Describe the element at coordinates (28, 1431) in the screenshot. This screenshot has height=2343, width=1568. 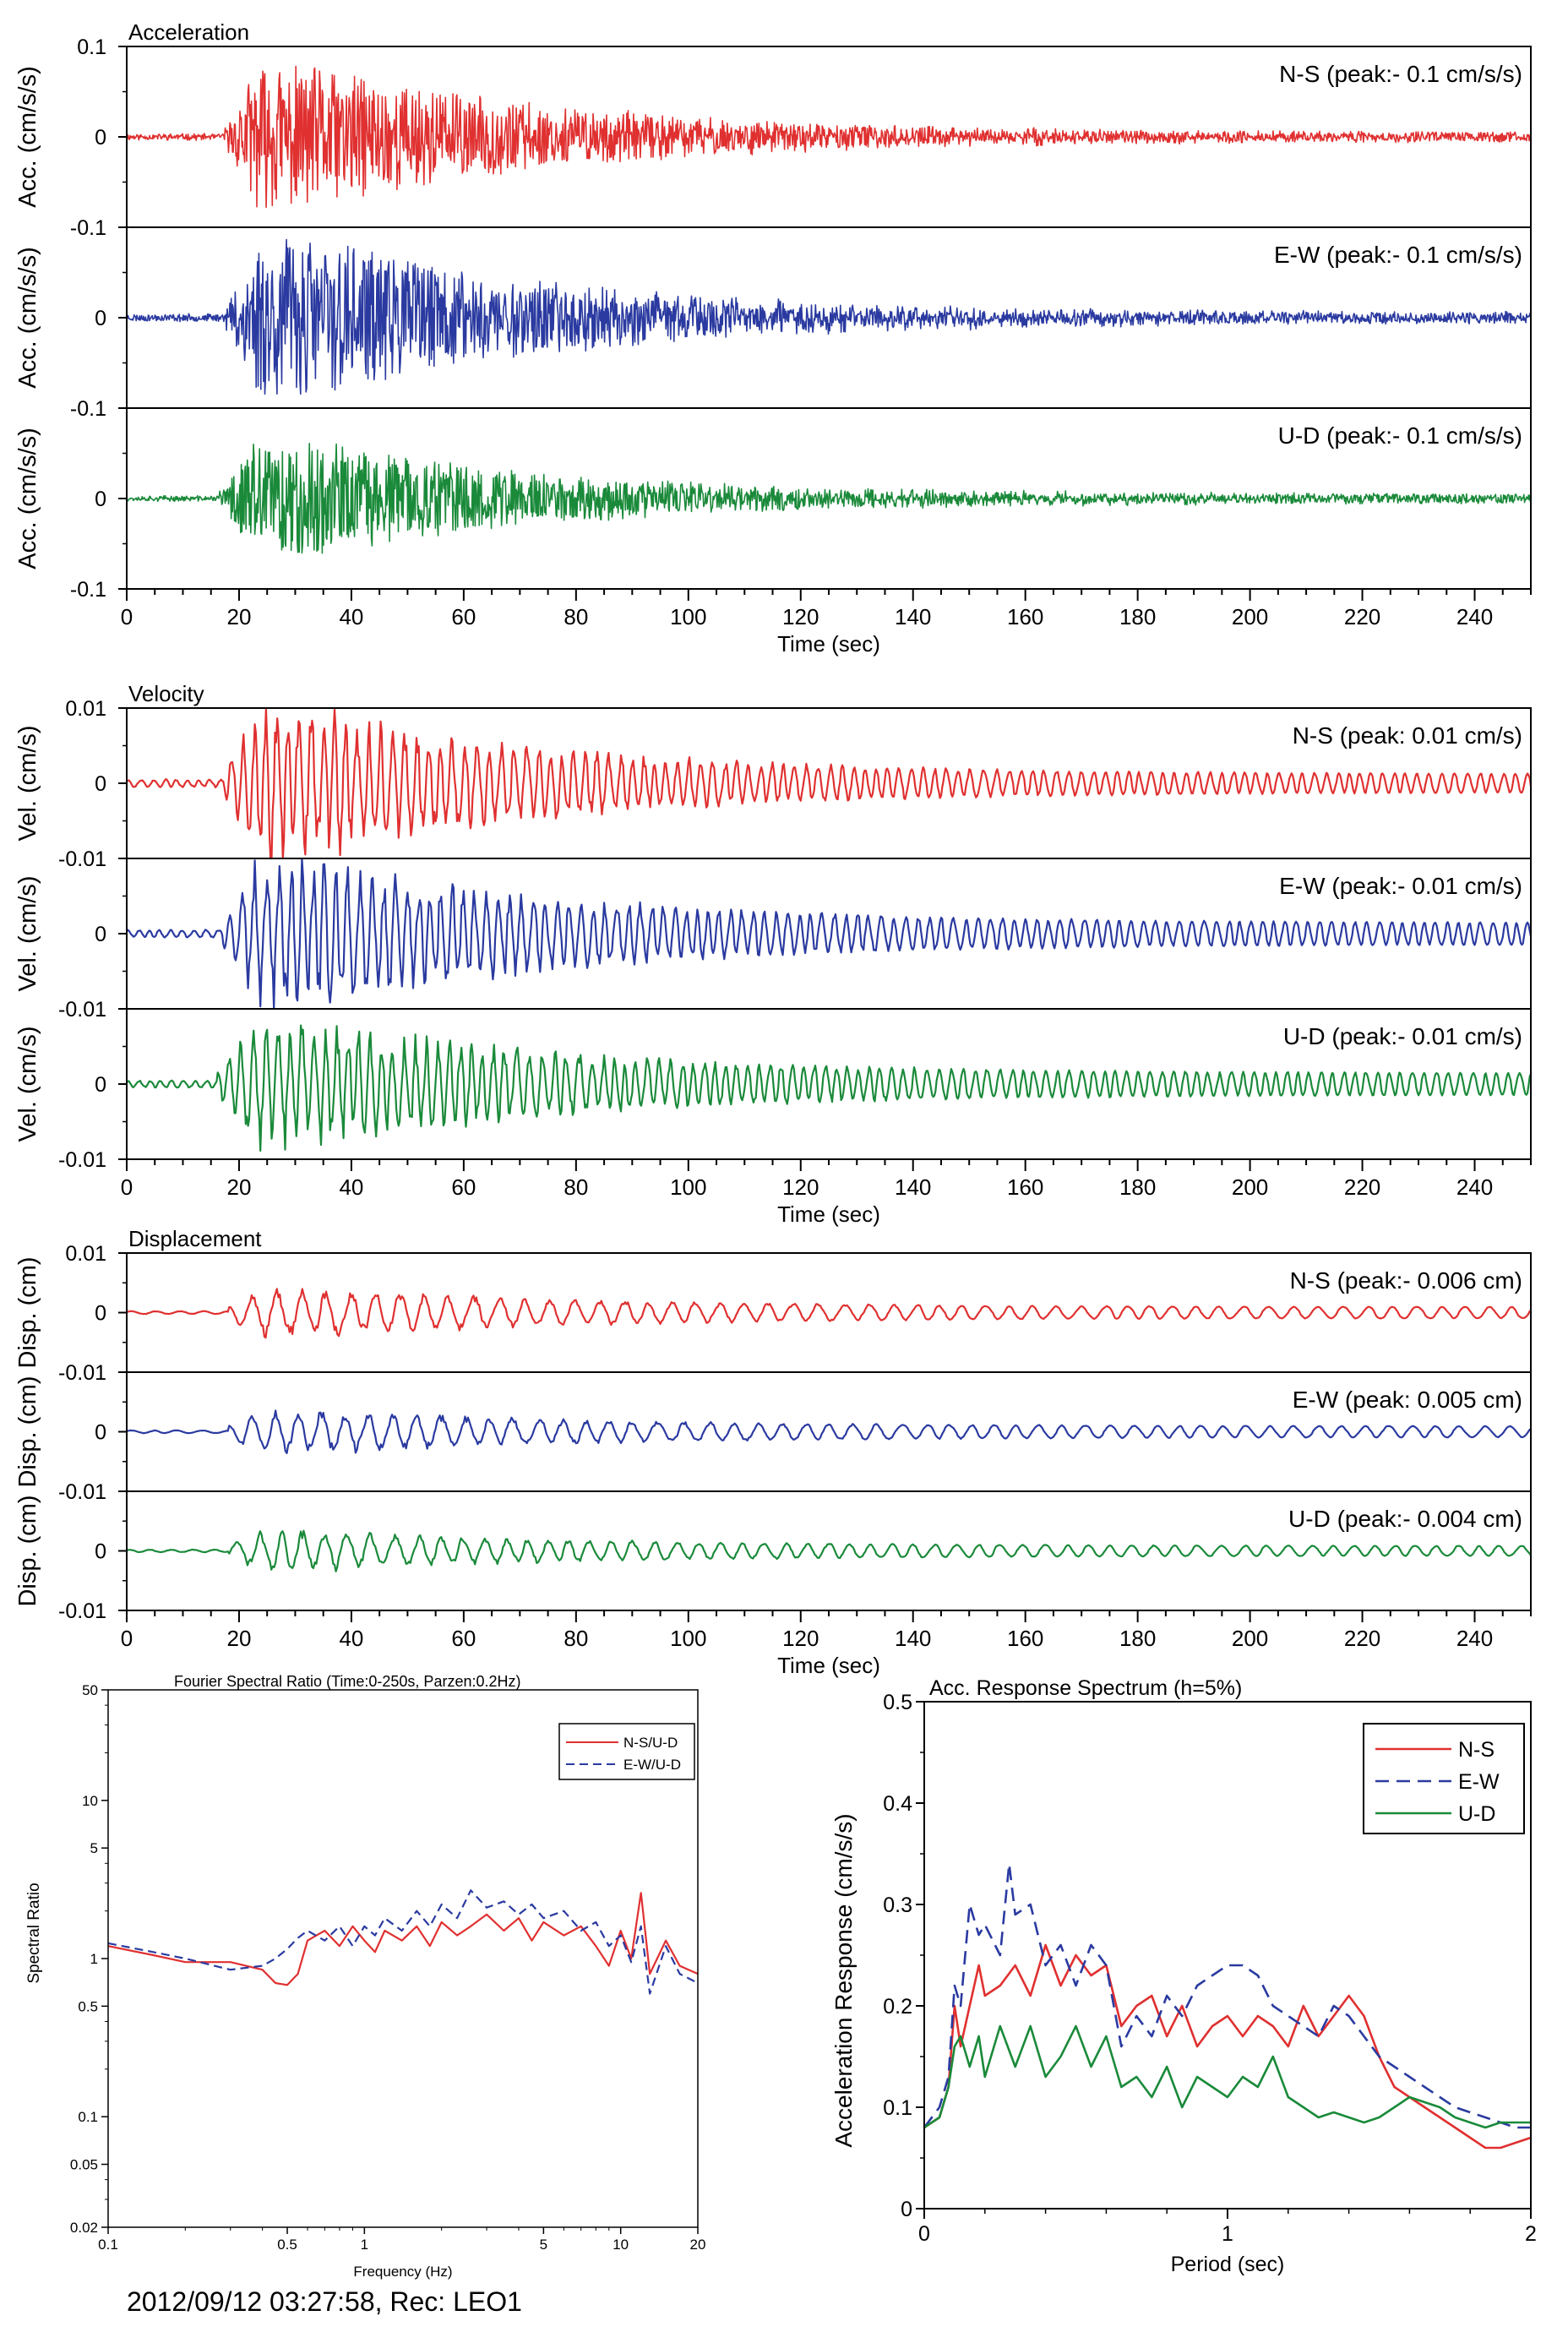
I see `y-axis-label-2-1: Disp. (cm)` at that location.